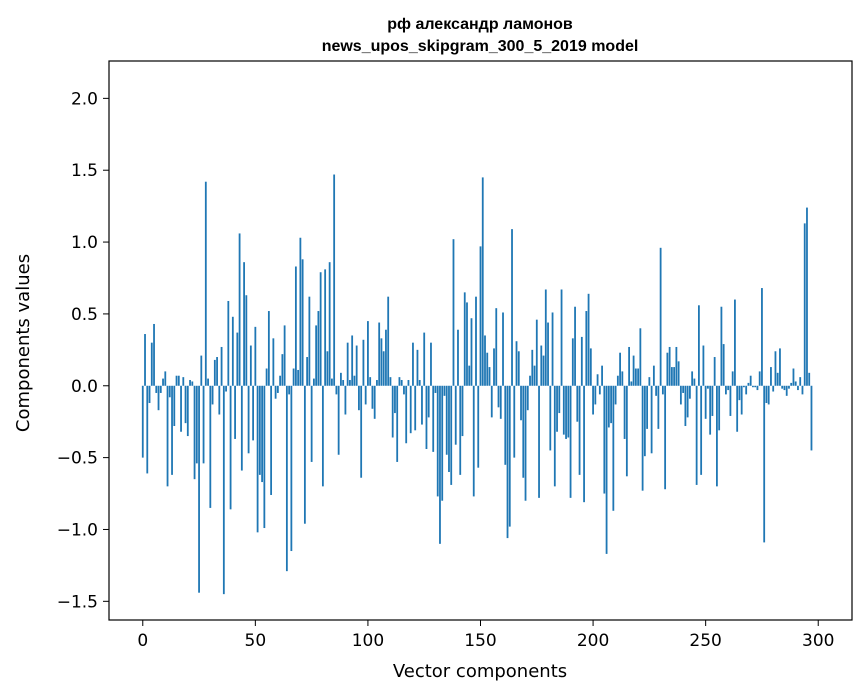 Image resolution: width=867 pixels, height=696 pixels. What do you see at coordinates (84, 99) in the screenshot?
I see `y-tick-label: 2.0` at bounding box center [84, 99].